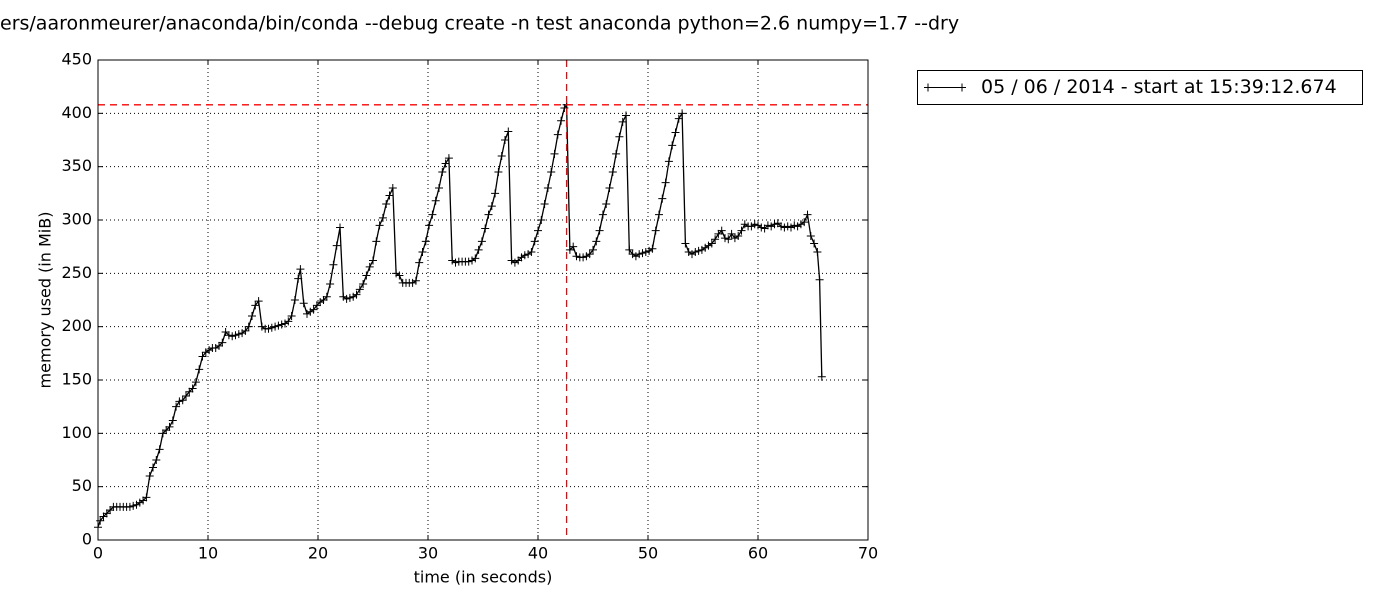 The height and width of the screenshot is (600, 1400). Describe the element at coordinates (76, 165) in the screenshot. I see `y-tick-label: 350` at that location.